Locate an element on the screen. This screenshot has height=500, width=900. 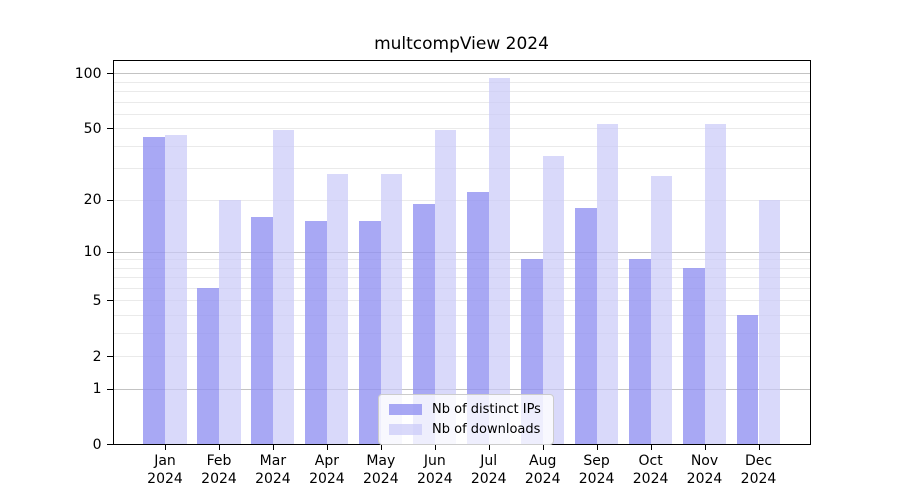
x-tick-label-mar: Mar 2024 is located at coordinates (273, 470).